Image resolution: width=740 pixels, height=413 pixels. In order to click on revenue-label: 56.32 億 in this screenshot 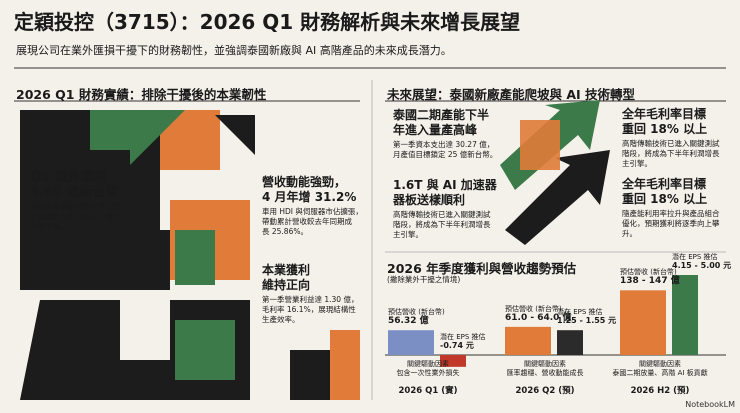, I will do `click(408, 321)`.